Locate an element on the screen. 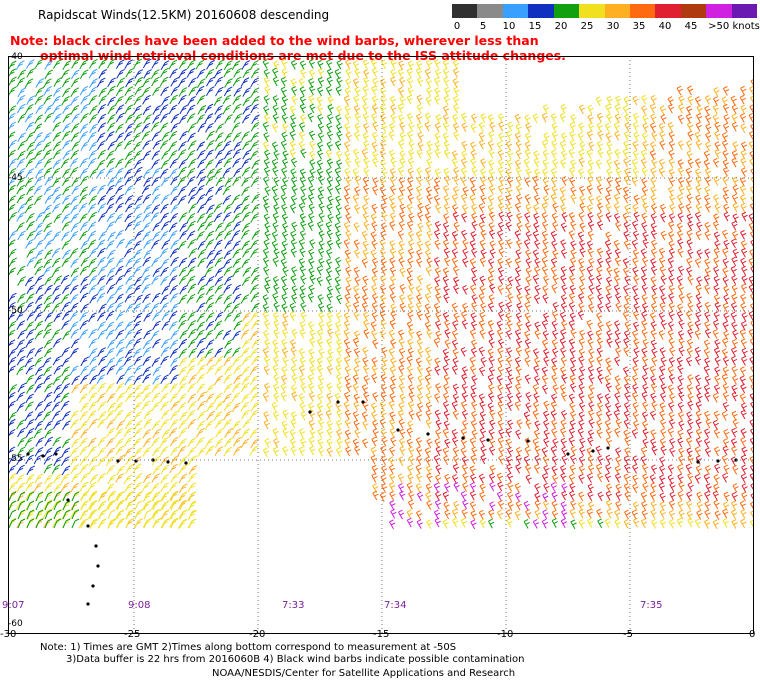 This screenshot has height=688, width=760. legend-label-30: 30 is located at coordinates (613, 26).